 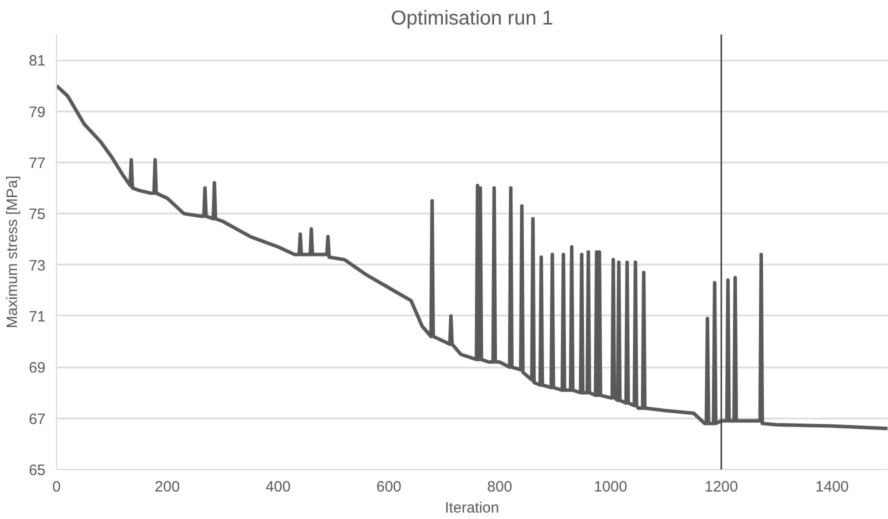 What do you see at coordinates (167, 487) in the screenshot?
I see `x-tick-label: 200` at bounding box center [167, 487].